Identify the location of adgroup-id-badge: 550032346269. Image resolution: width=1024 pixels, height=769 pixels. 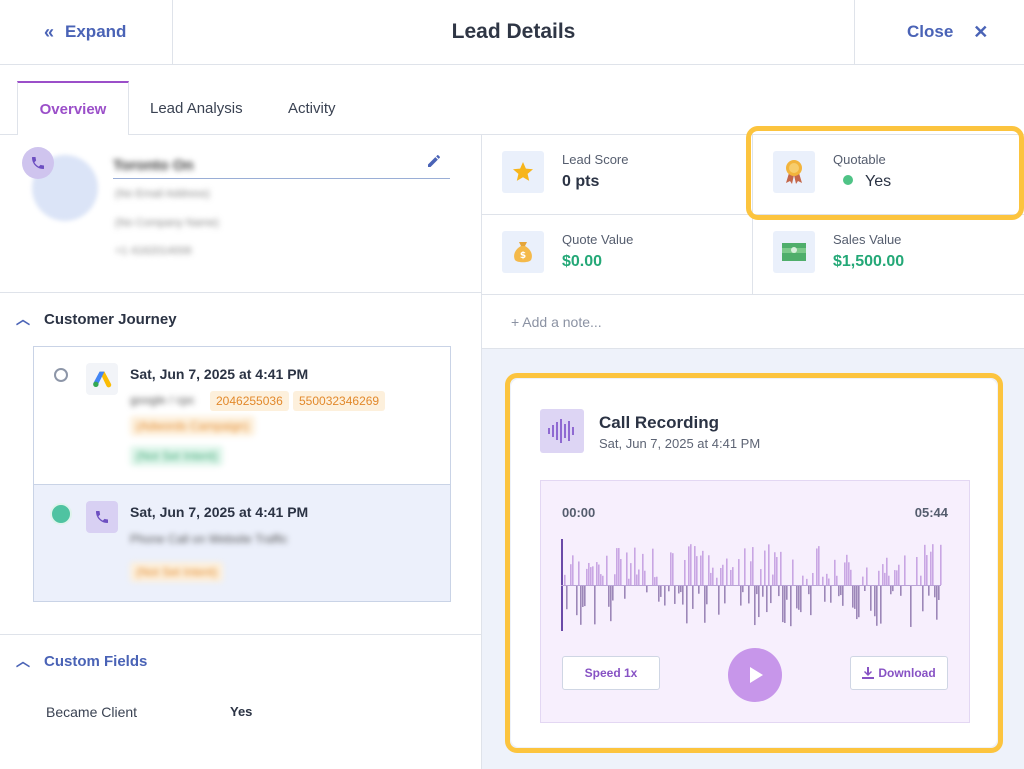
(339, 401).